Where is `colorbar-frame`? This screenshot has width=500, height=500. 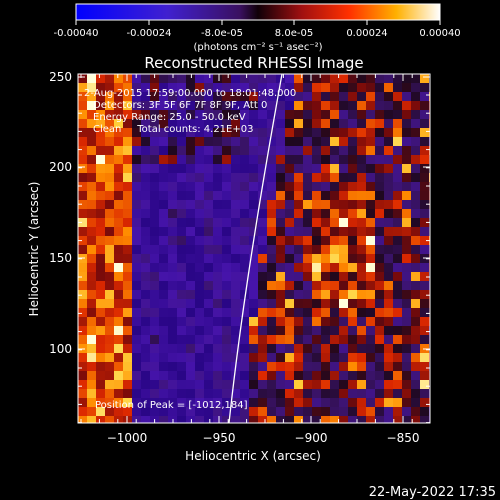 colorbar-frame is located at coordinates (258, 12).